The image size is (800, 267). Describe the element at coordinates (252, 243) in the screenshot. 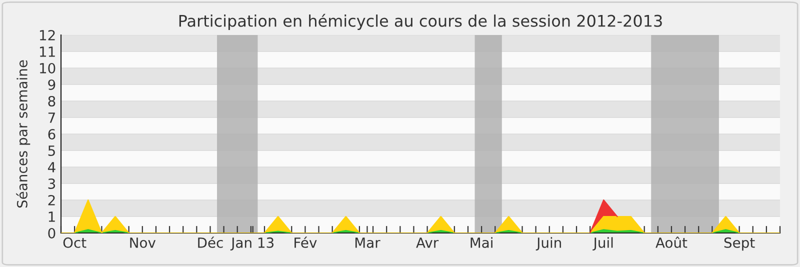

I see `x-tick-label: Jan 13` at that location.